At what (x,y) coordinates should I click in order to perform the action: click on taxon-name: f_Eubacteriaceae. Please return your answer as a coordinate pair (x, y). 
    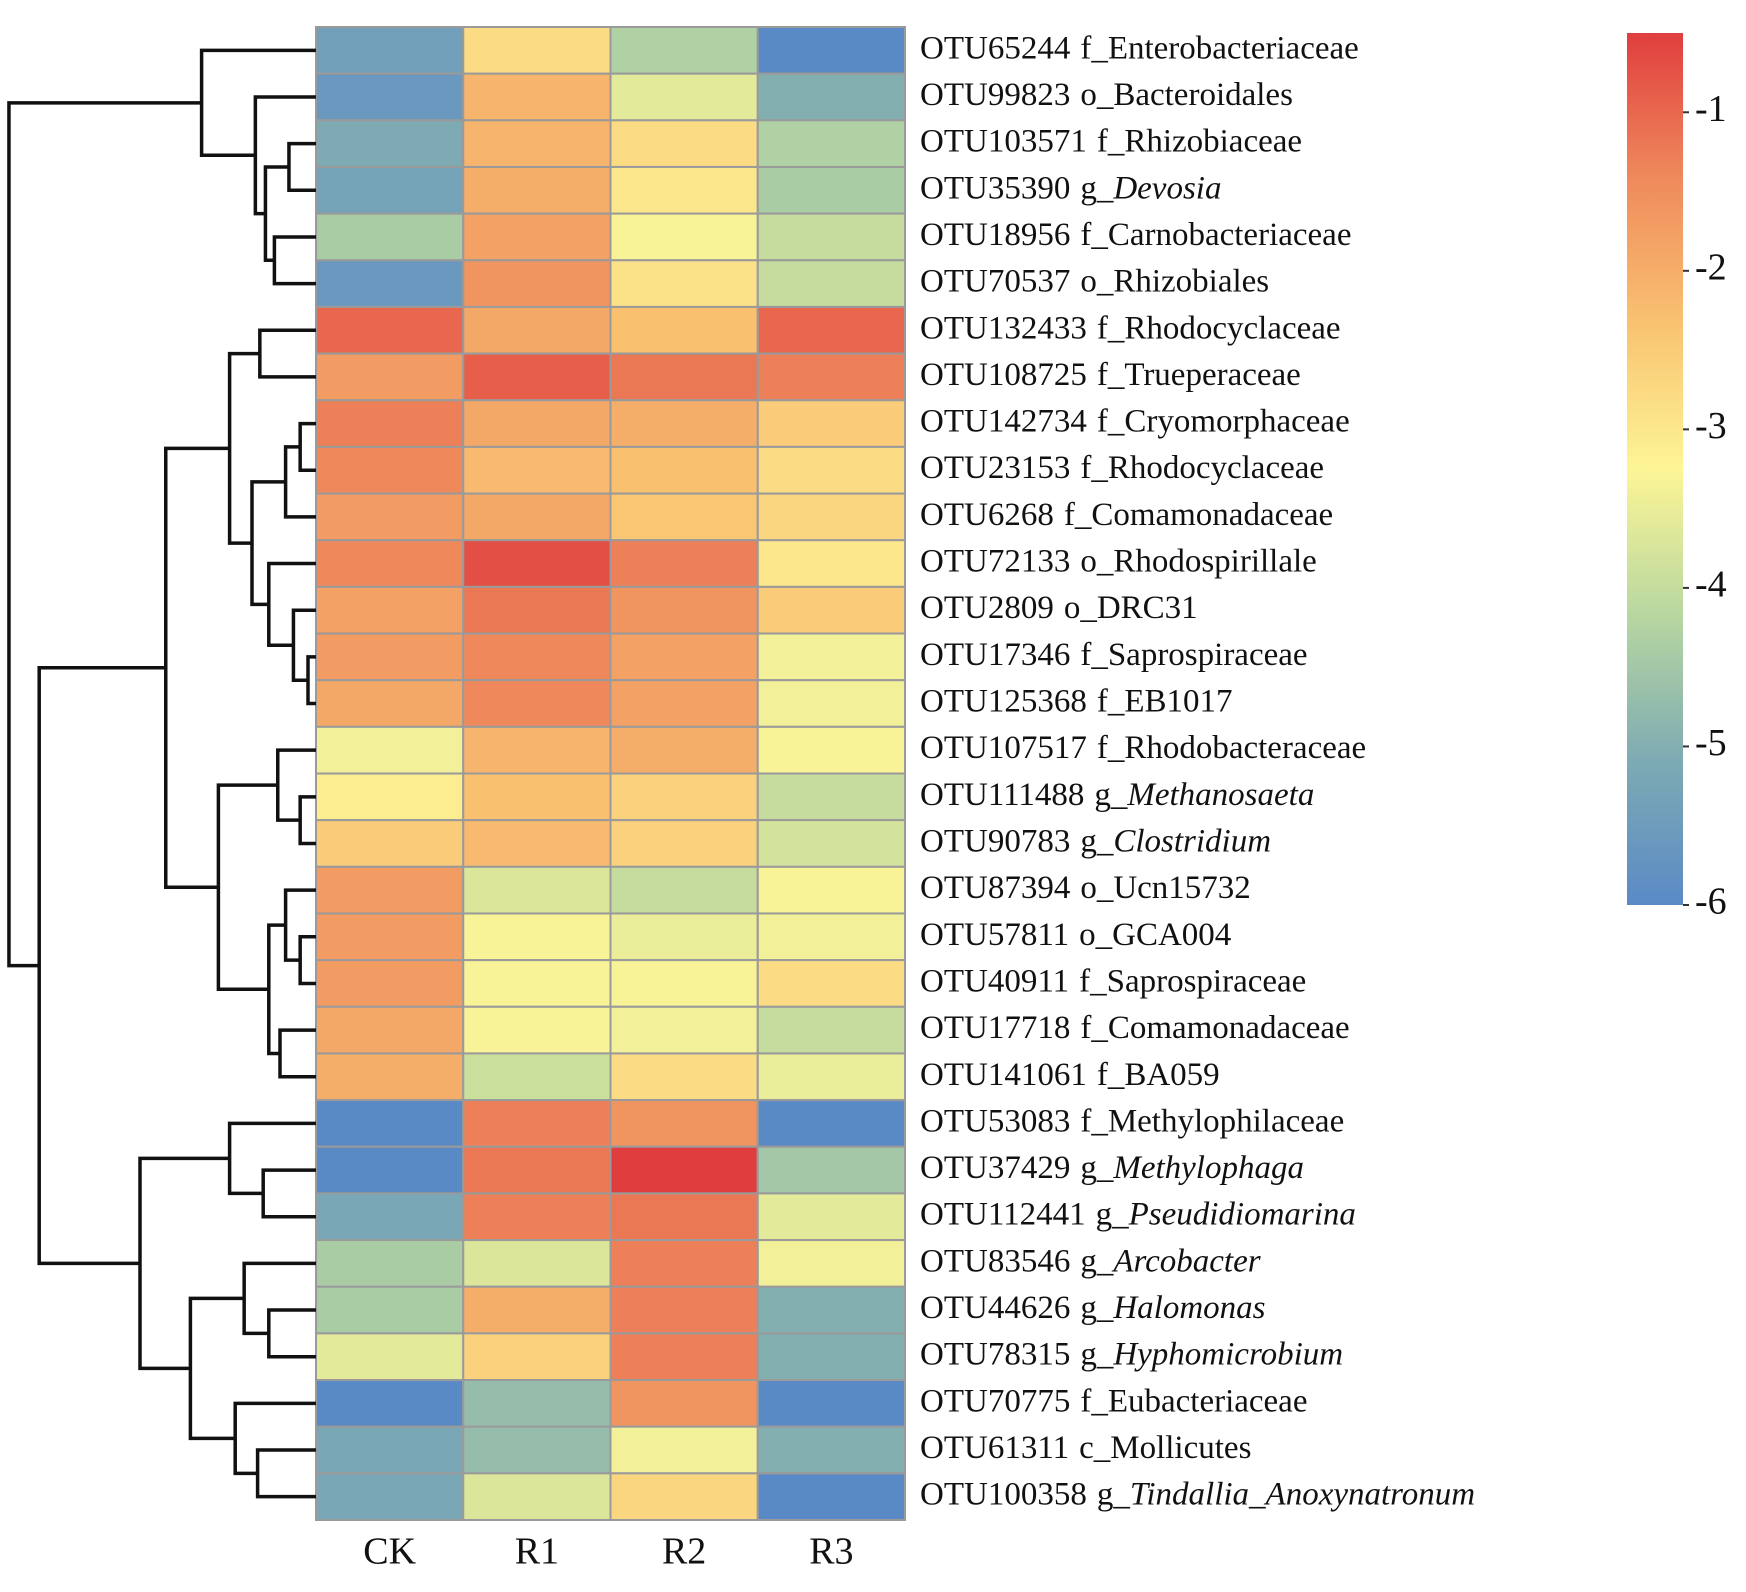
    Looking at the image, I should click on (1193, 1401).